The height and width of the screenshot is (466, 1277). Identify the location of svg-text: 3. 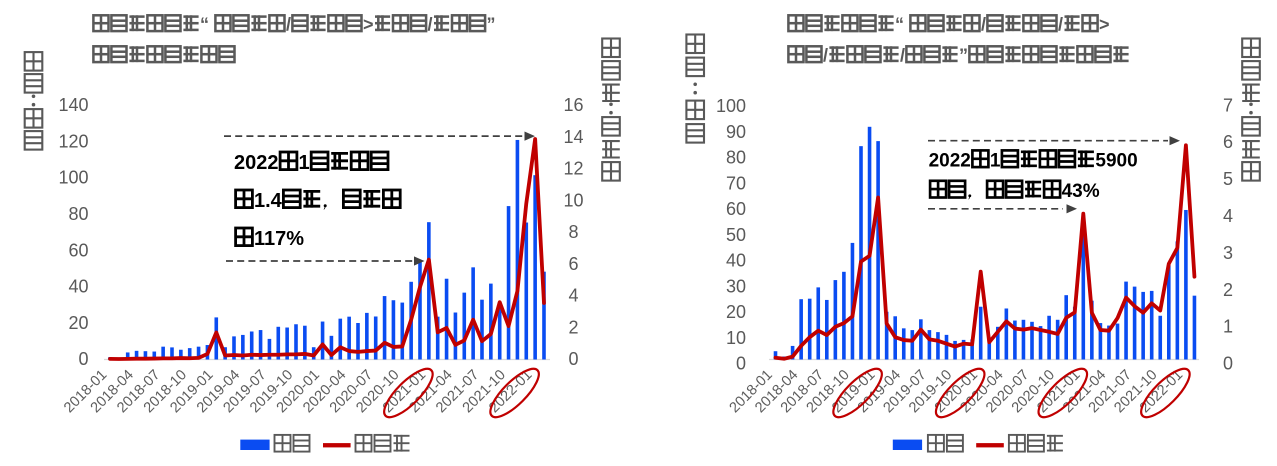
(1228, 253).